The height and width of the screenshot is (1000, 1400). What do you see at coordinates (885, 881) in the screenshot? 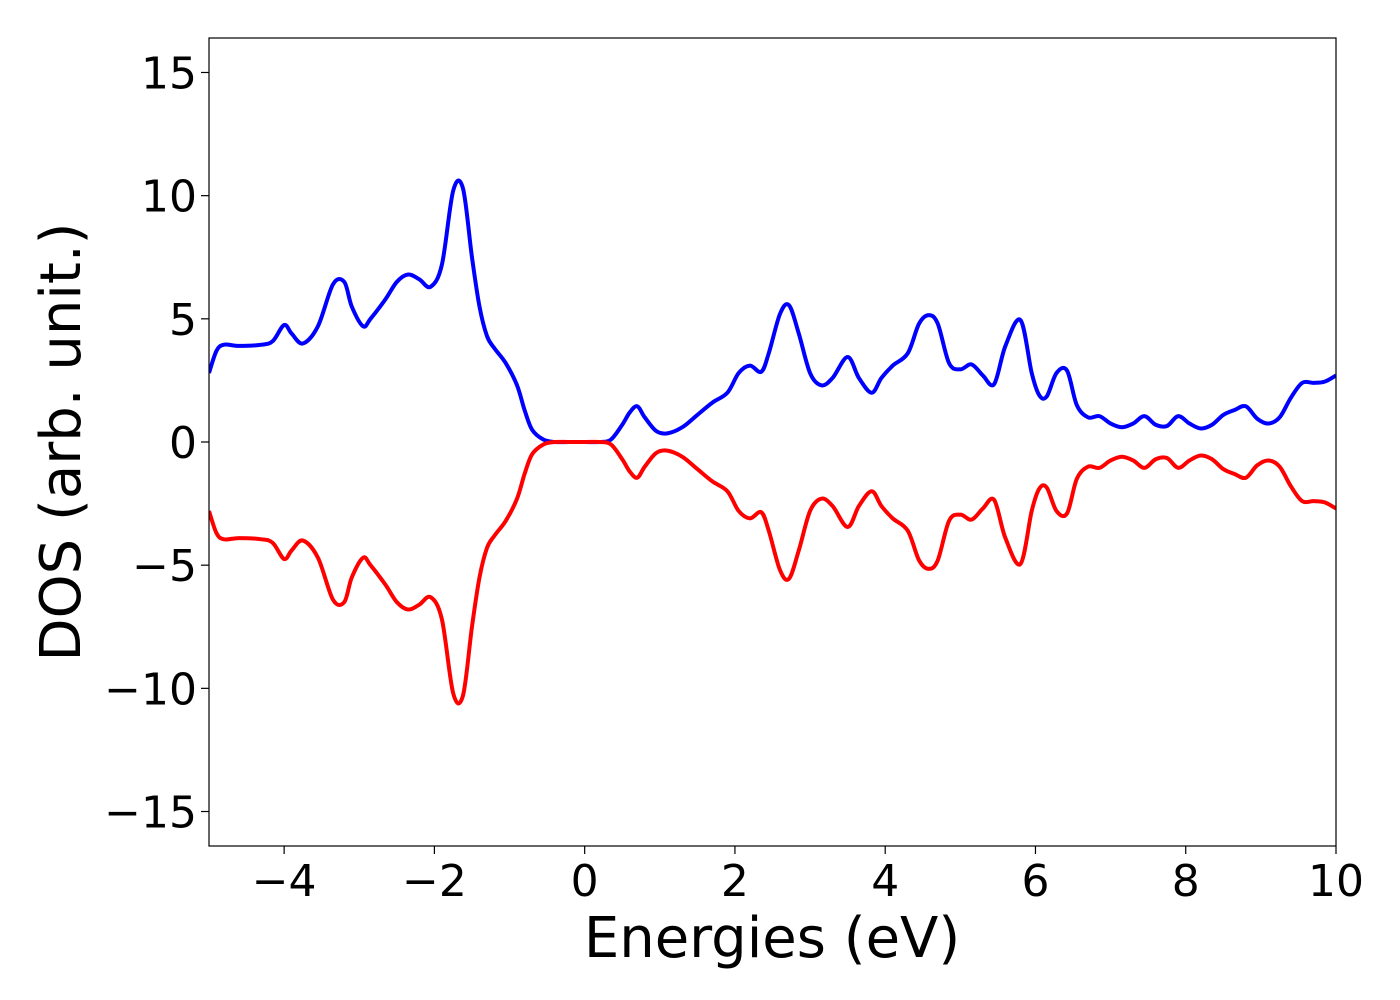
I see `x-tick-label: 4` at bounding box center [885, 881].